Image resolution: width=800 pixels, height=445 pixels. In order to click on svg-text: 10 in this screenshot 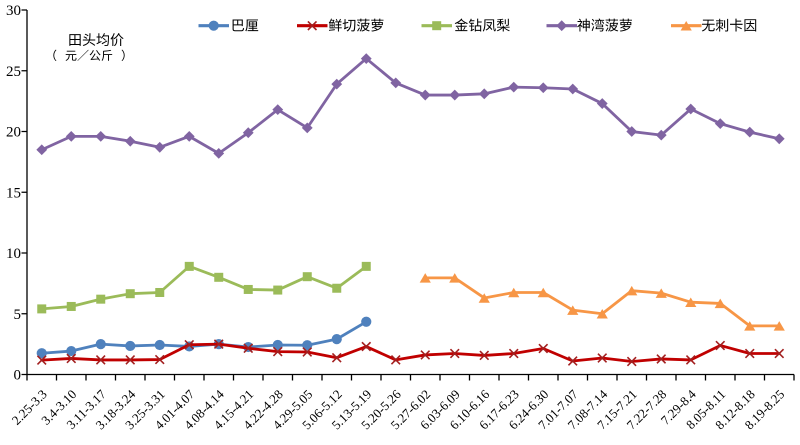, I will do `click(13, 254)`.